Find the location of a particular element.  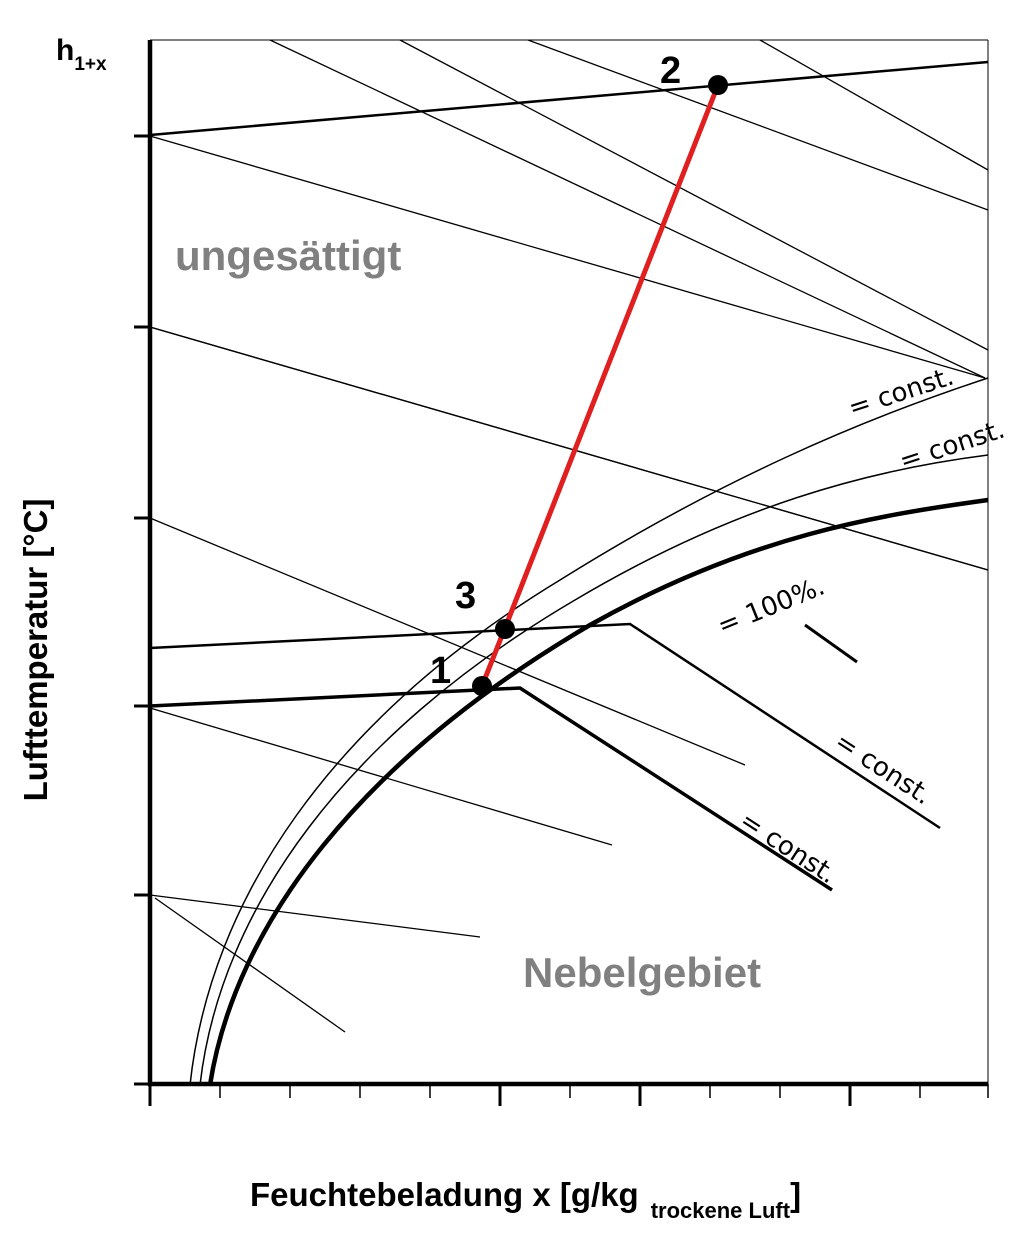

enthalpy-axis-label: h1+x is located at coordinates (81, 54).